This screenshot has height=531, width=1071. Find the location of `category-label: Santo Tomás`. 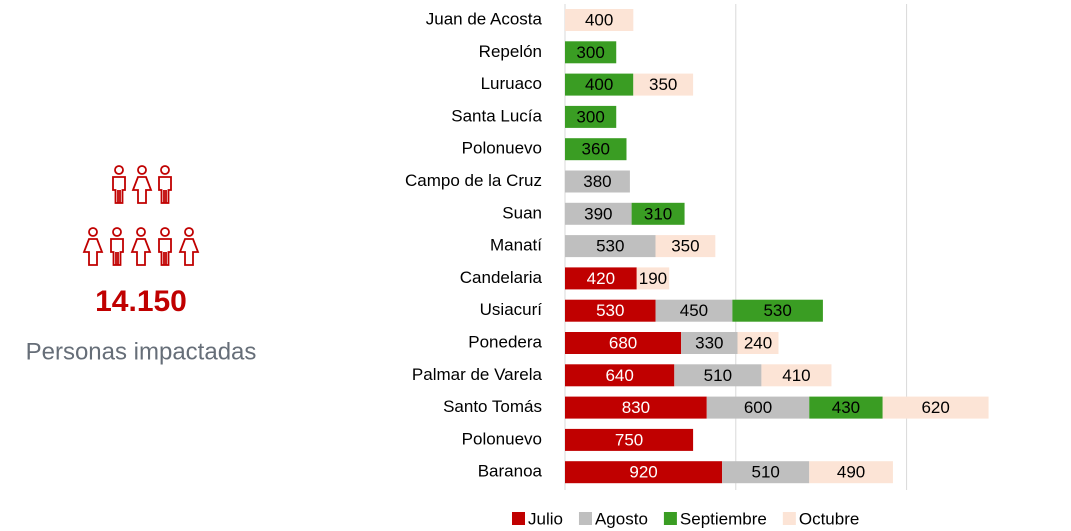

category-label: Santo Tomás is located at coordinates (492, 406).